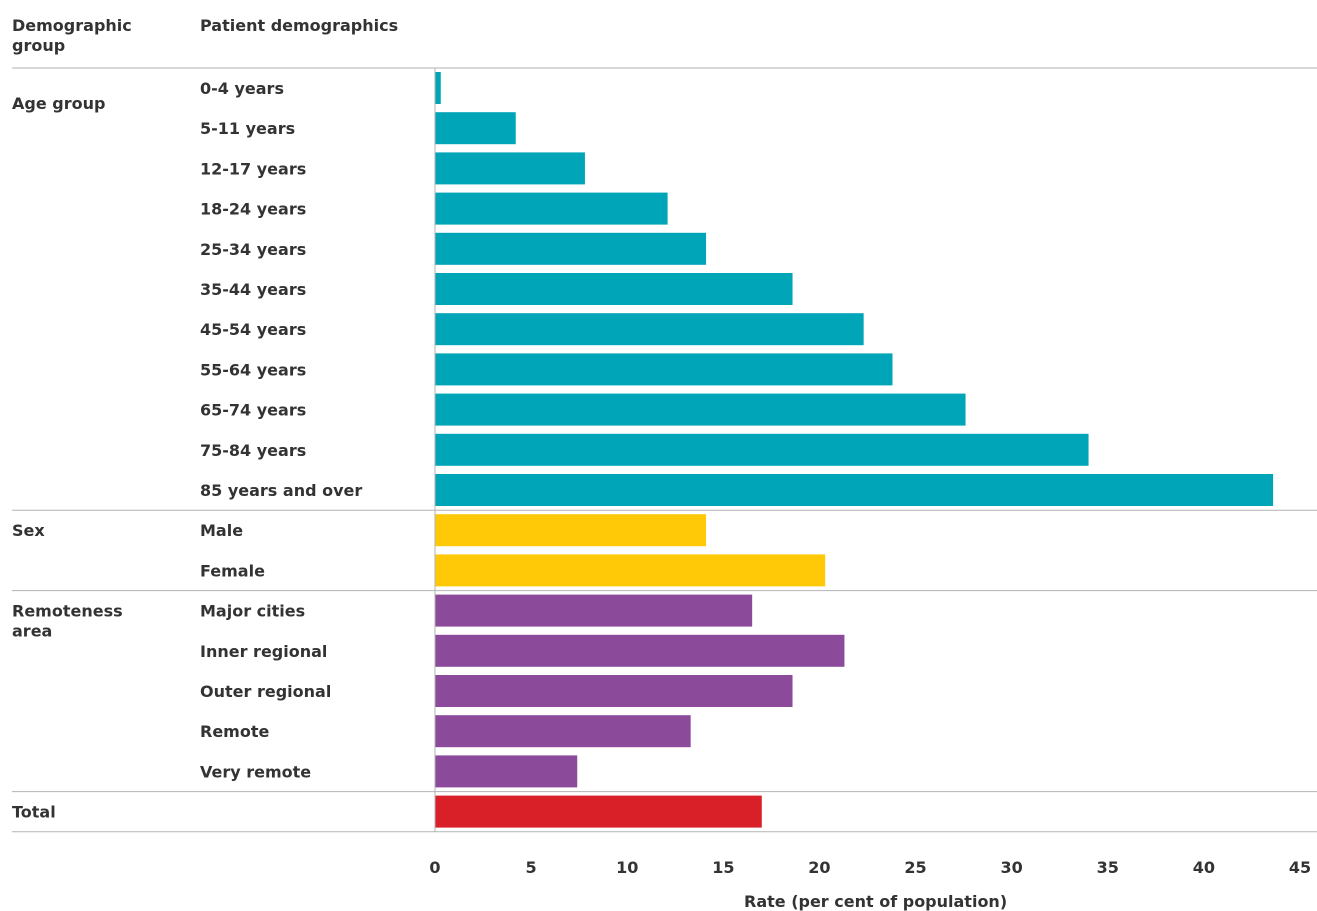 The width and height of the screenshot is (1317, 911). Describe the element at coordinates (253, 410) in the screenshot. I see `category-label: 65-74 years` at that location.